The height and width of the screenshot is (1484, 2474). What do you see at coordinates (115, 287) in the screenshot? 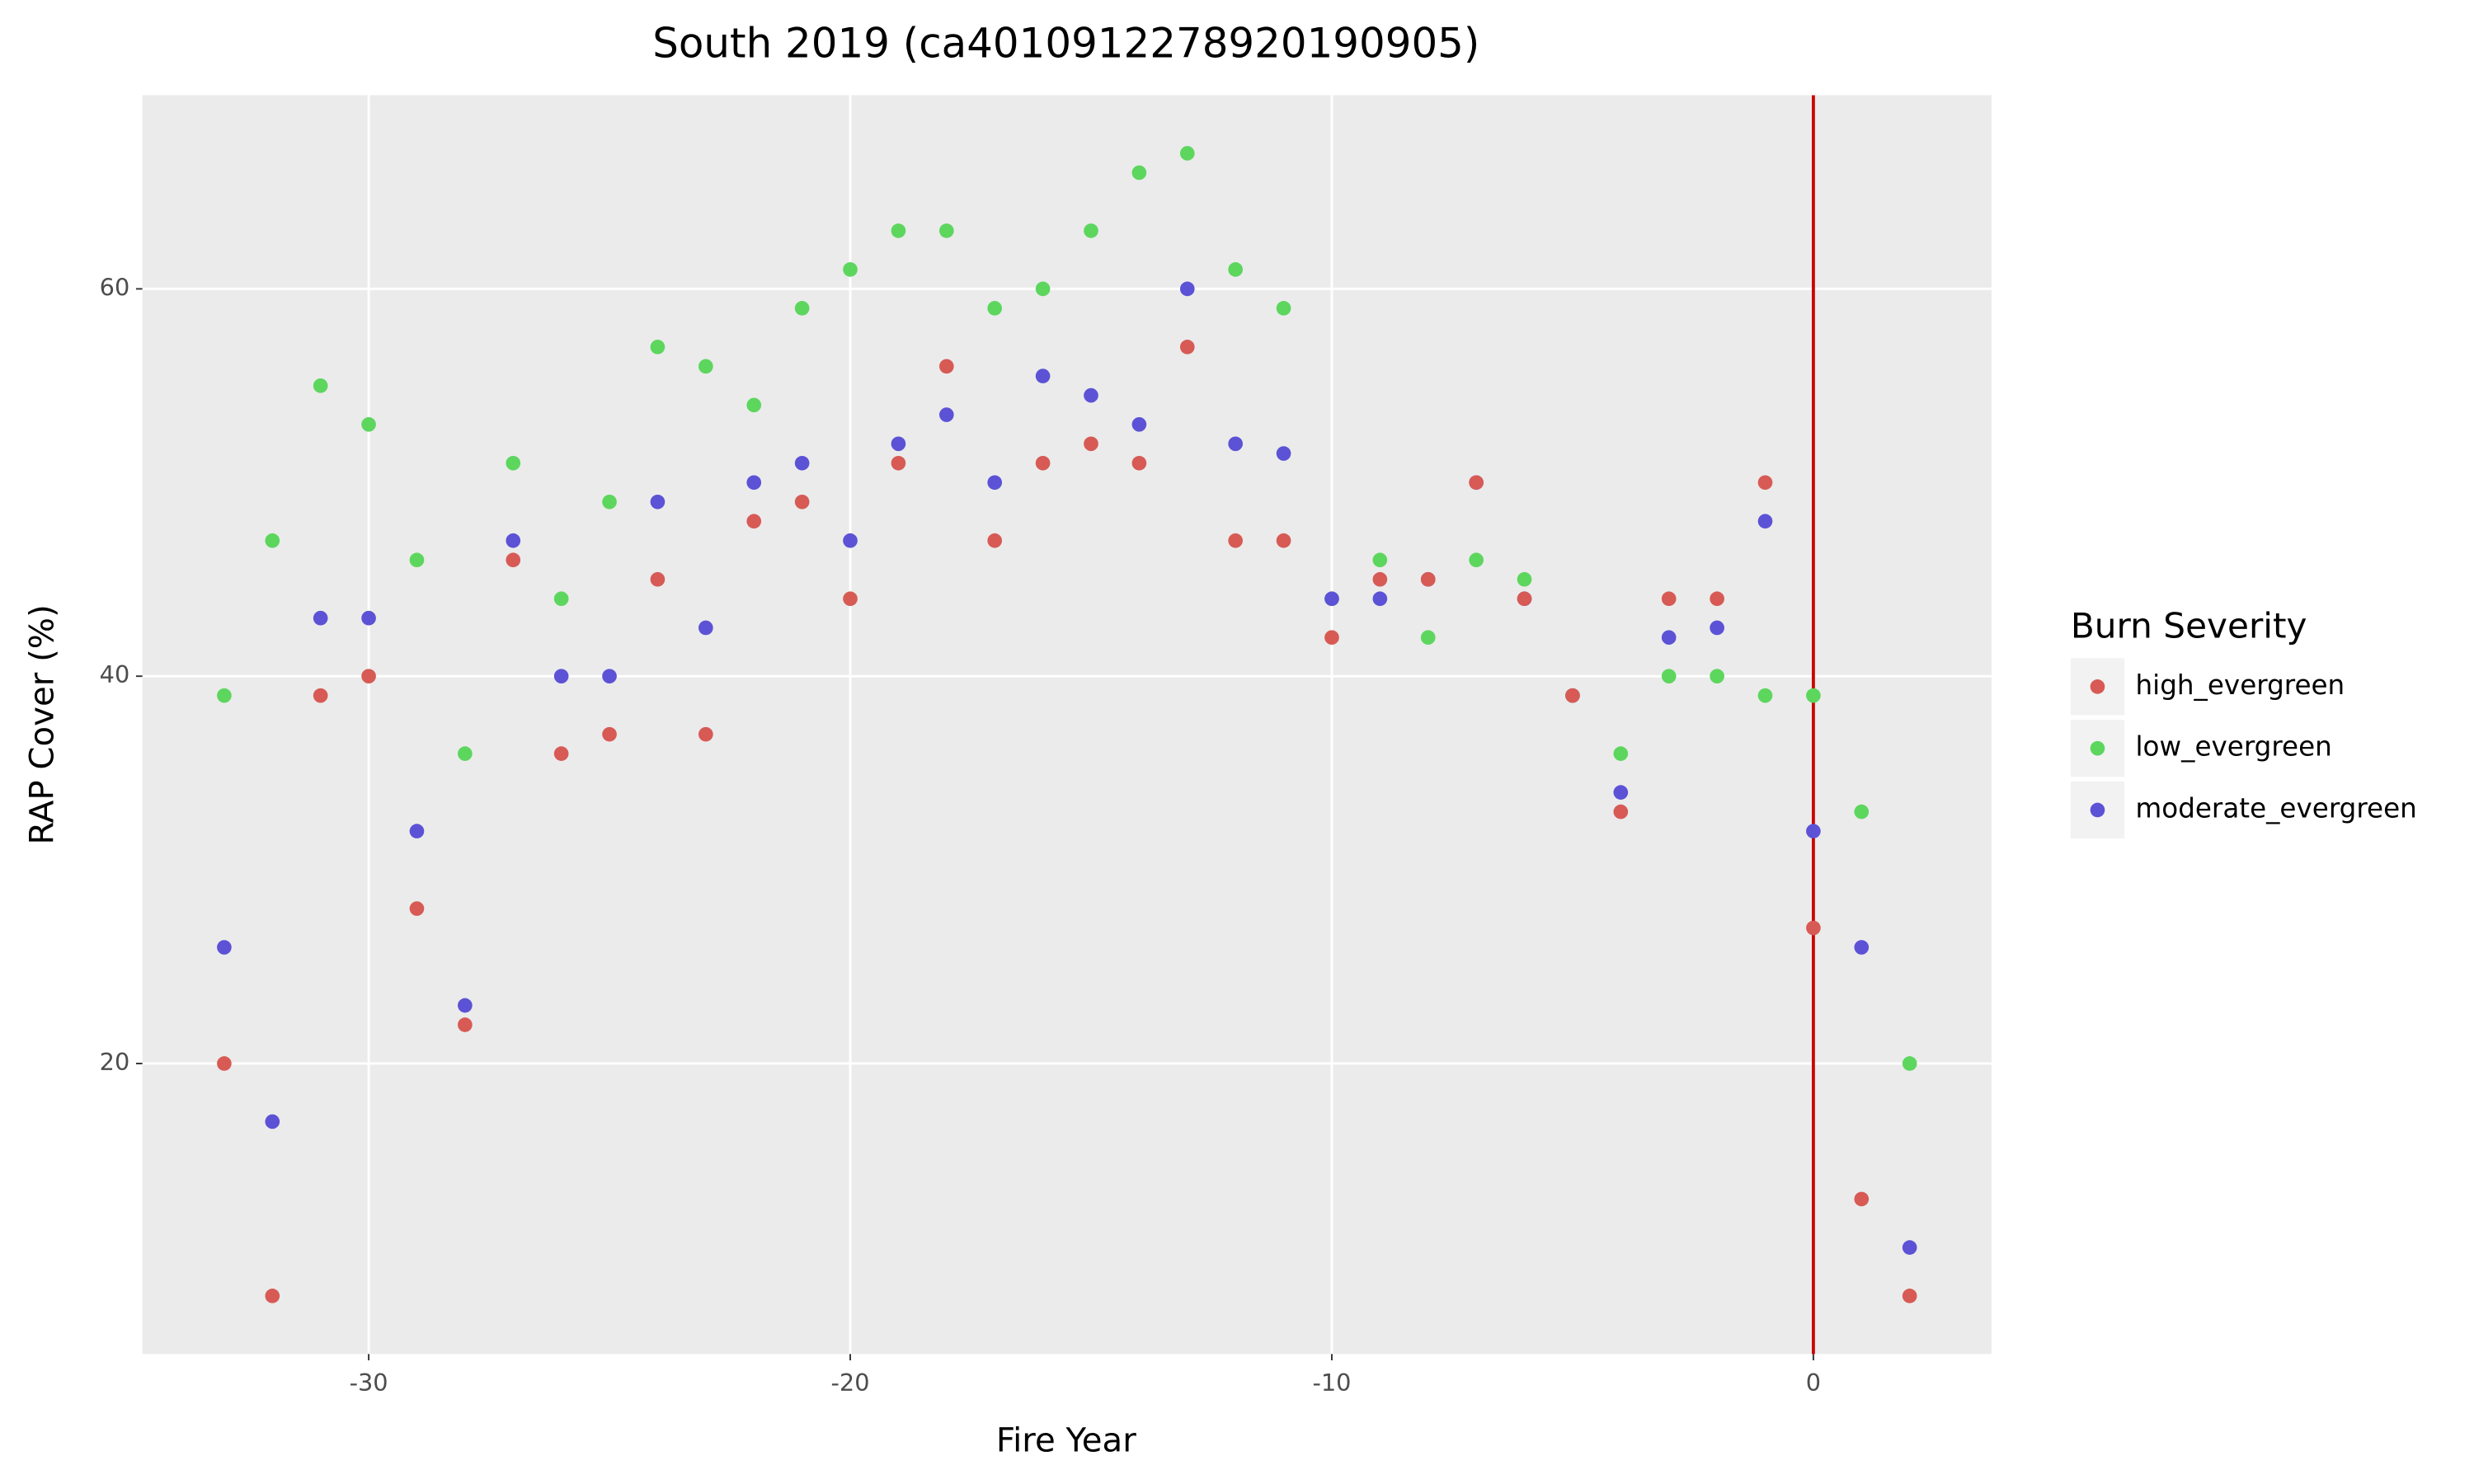
I see `y-tick-label: 60` at bounding box center [115, 287].